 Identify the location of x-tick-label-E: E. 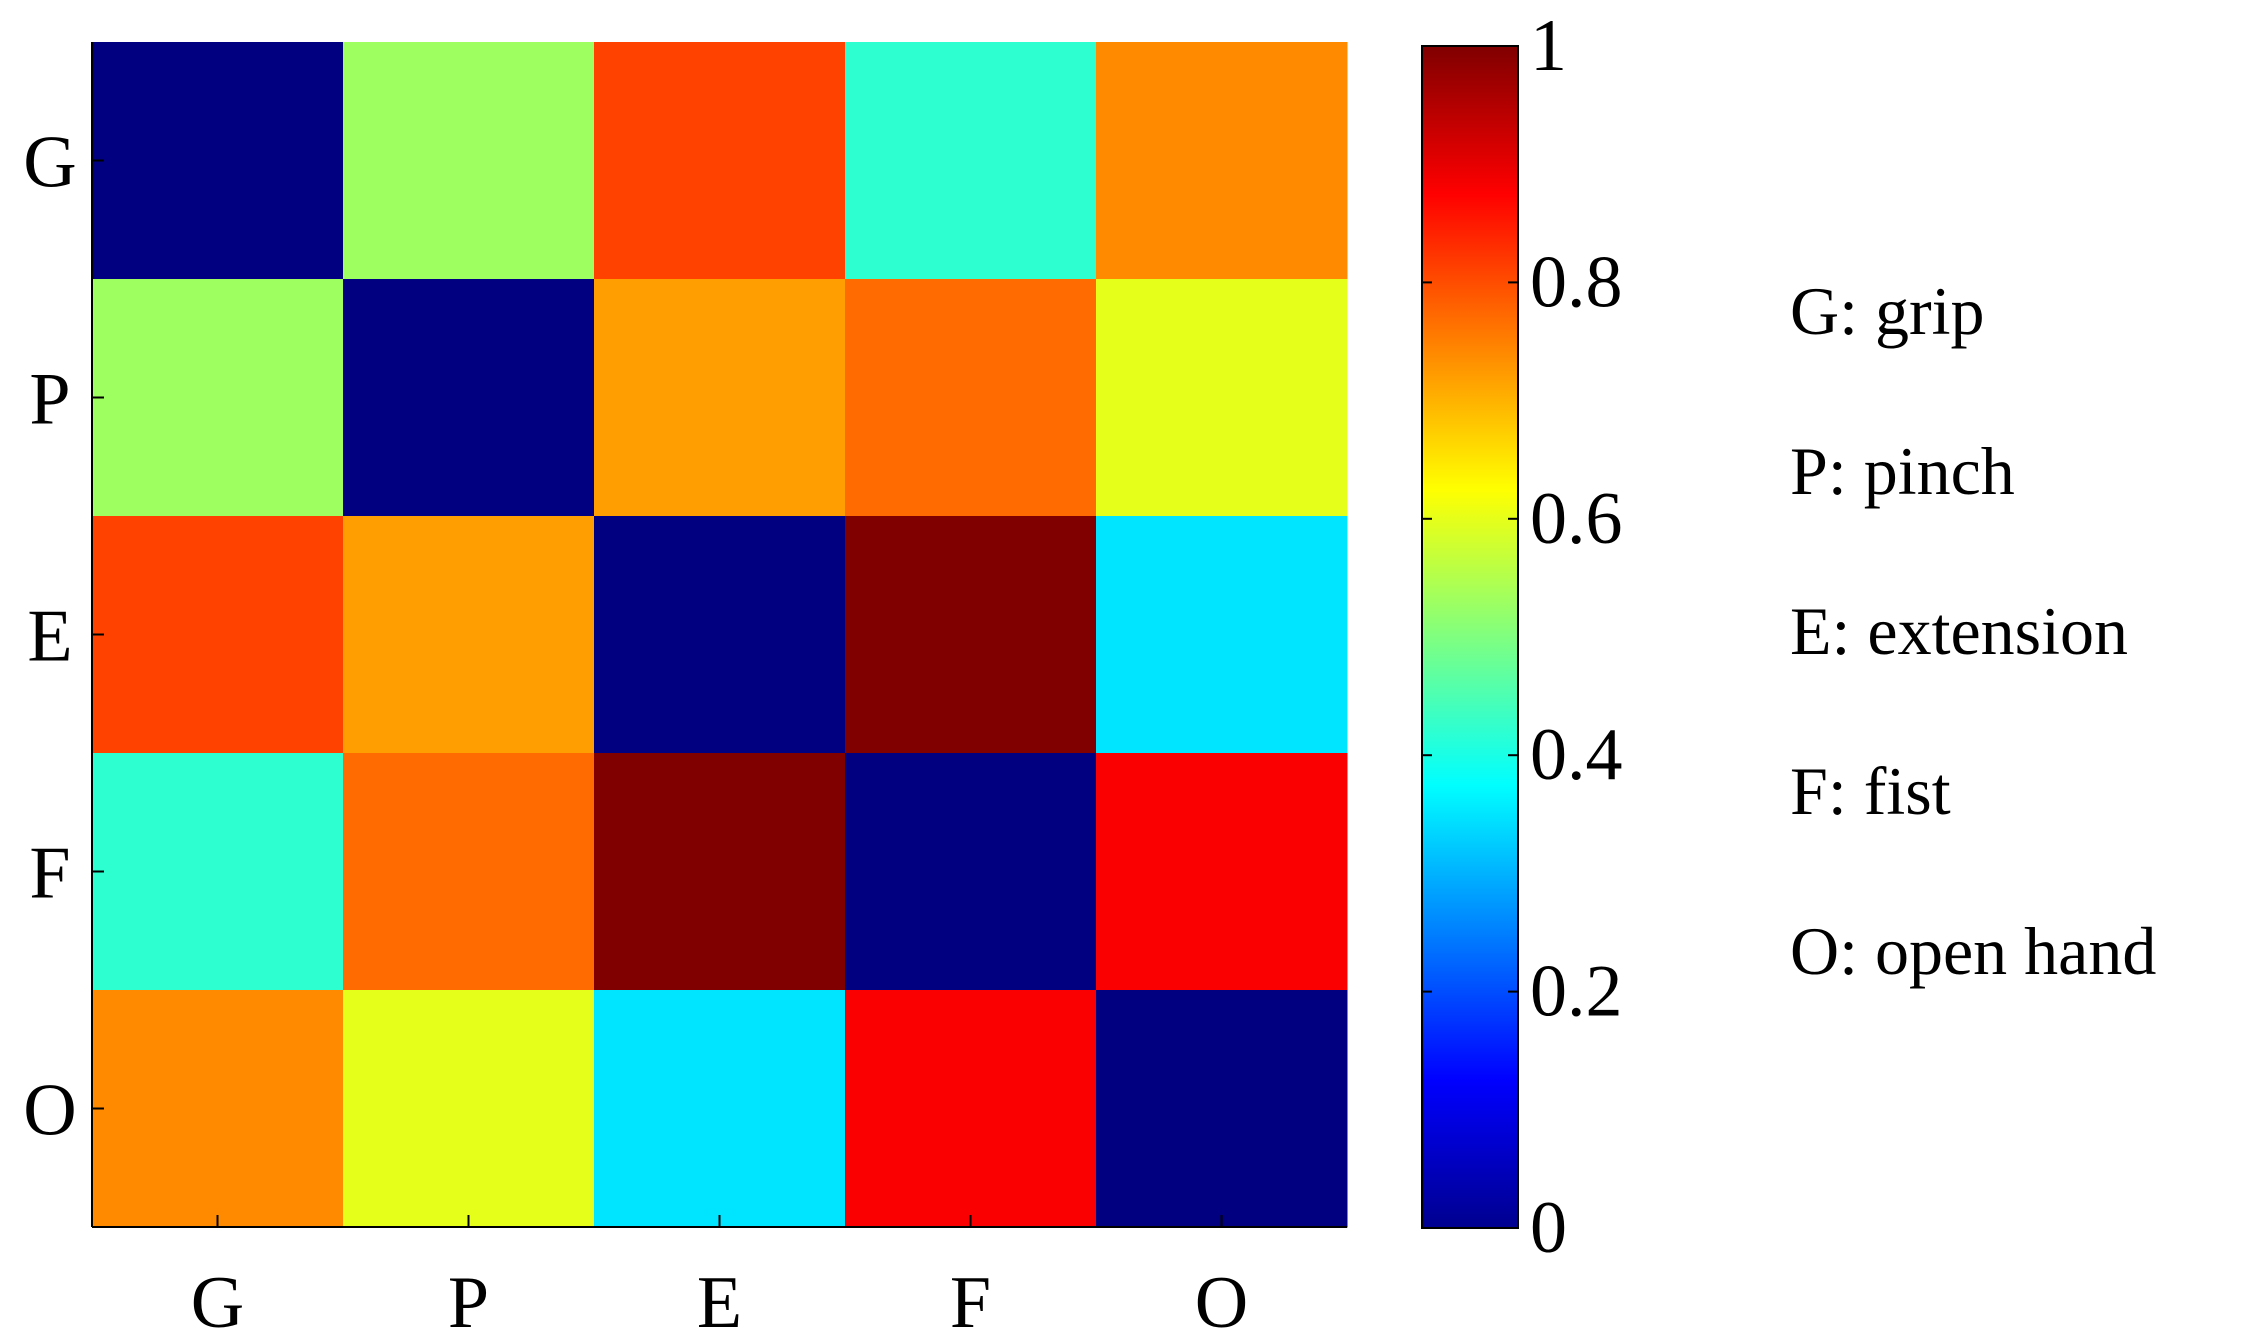
(719, 1295).